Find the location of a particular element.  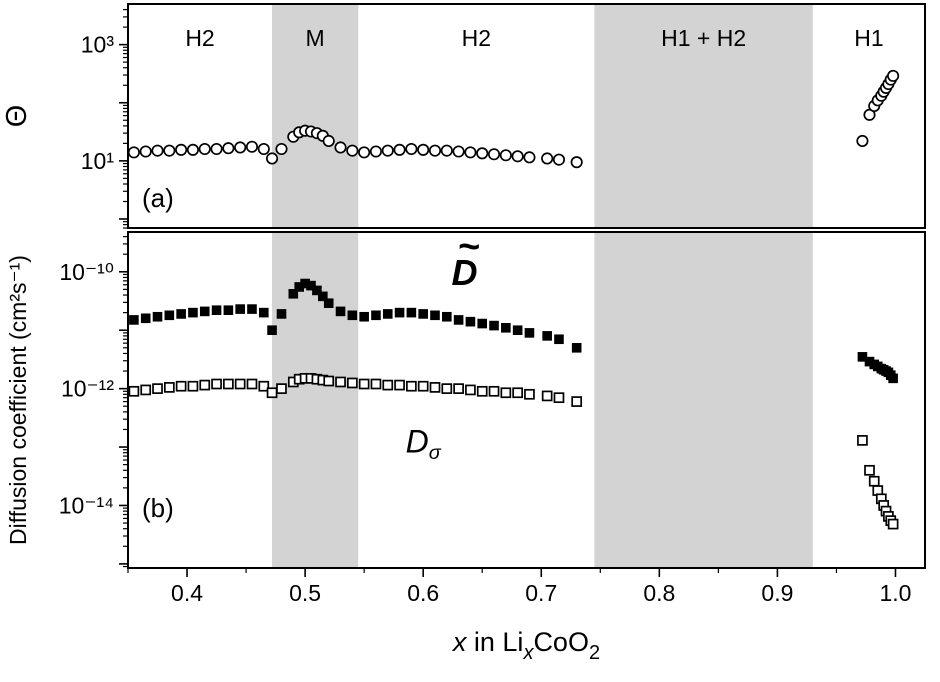

phase-region-label: M is located at coordinates (315, 38).